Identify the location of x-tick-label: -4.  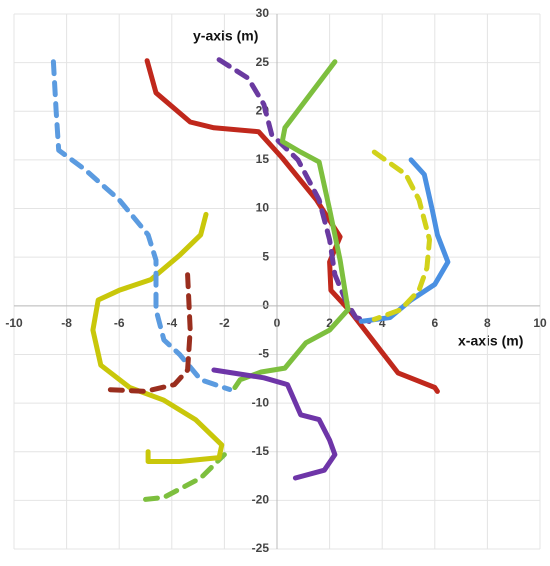
(171, 323).